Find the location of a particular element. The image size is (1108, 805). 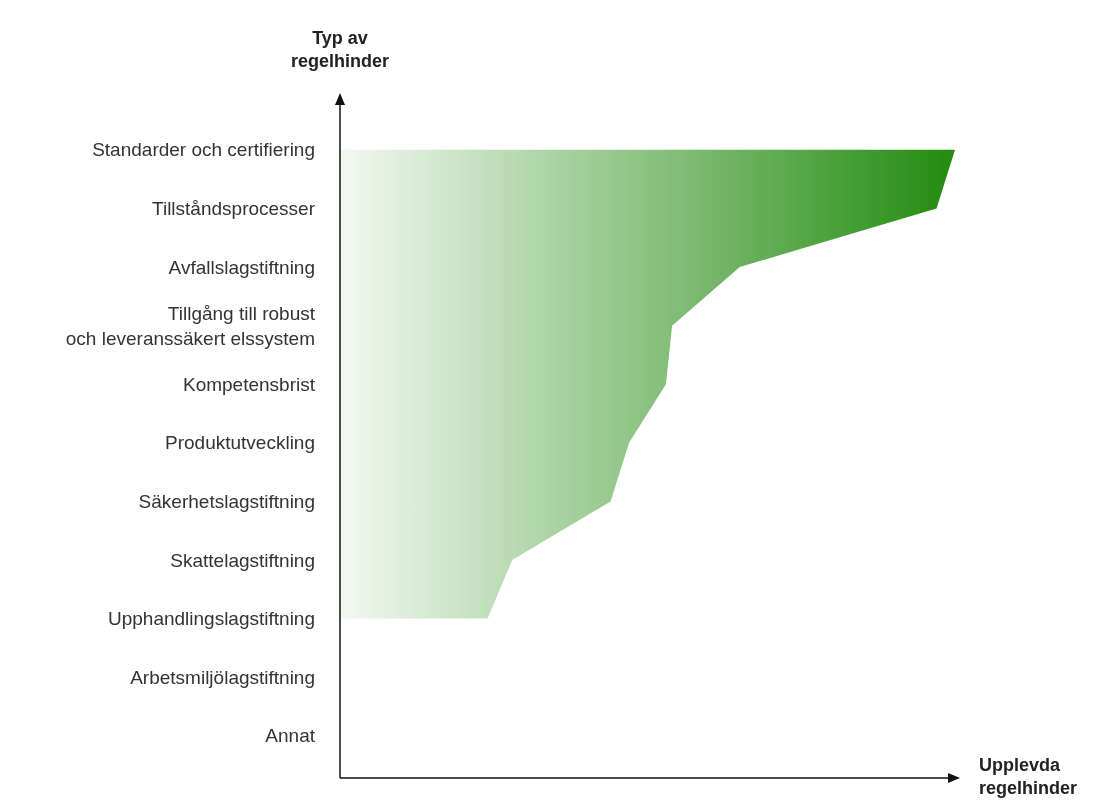

x-axis-title: Upplevda regelhinder is located at coordinates (1028, 777).